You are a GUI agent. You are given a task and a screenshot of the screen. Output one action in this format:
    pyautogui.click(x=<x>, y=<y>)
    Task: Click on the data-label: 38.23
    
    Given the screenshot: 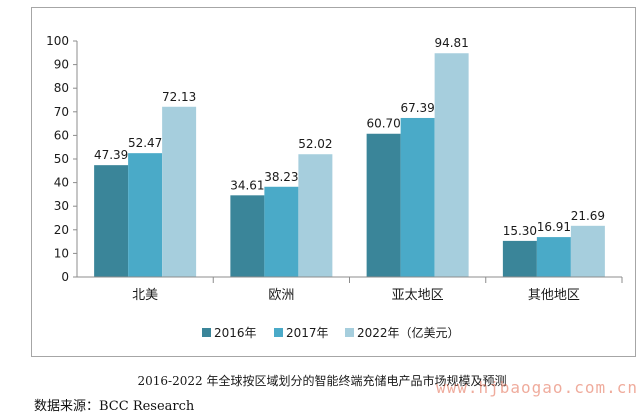 What is the action you would take?
    pyautogui.click(x=281, y=177)
    